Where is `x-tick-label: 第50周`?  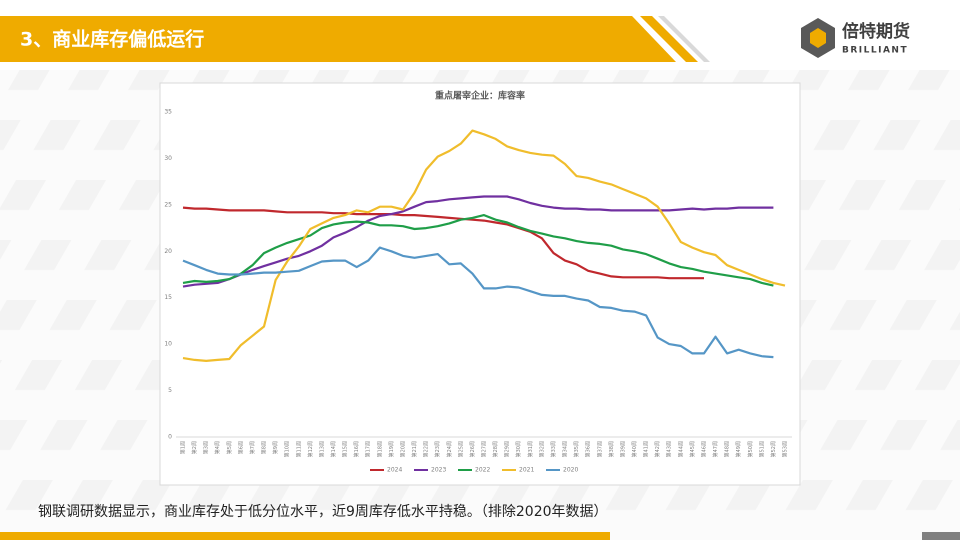
x-tick-label: 第50周 is located at coordinates (750, 449).